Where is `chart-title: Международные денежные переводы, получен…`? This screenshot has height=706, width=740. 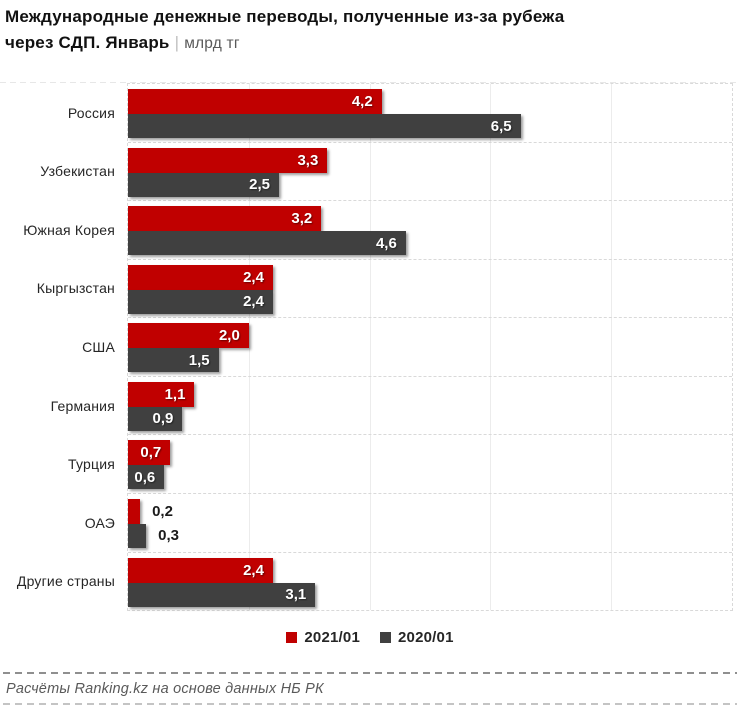 chart-title: Международные денежные переводы, получен… is located at coordinates (284, 30).